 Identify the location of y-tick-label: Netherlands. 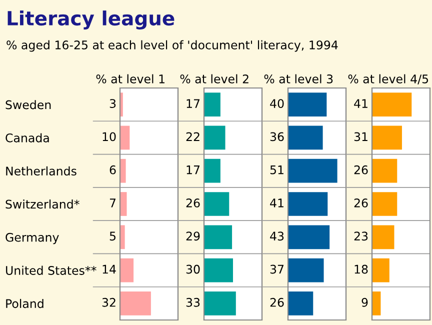
(41, 171).